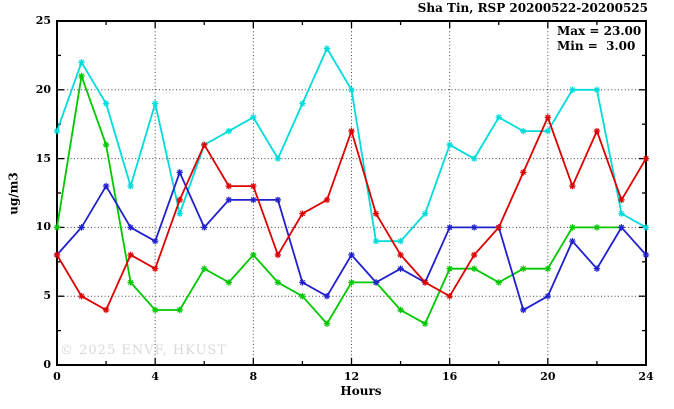  Describe the element at coordinates (143, 350) in the screenshot. I see `watermark: © 2025 ENVF, HKUST` at that location.